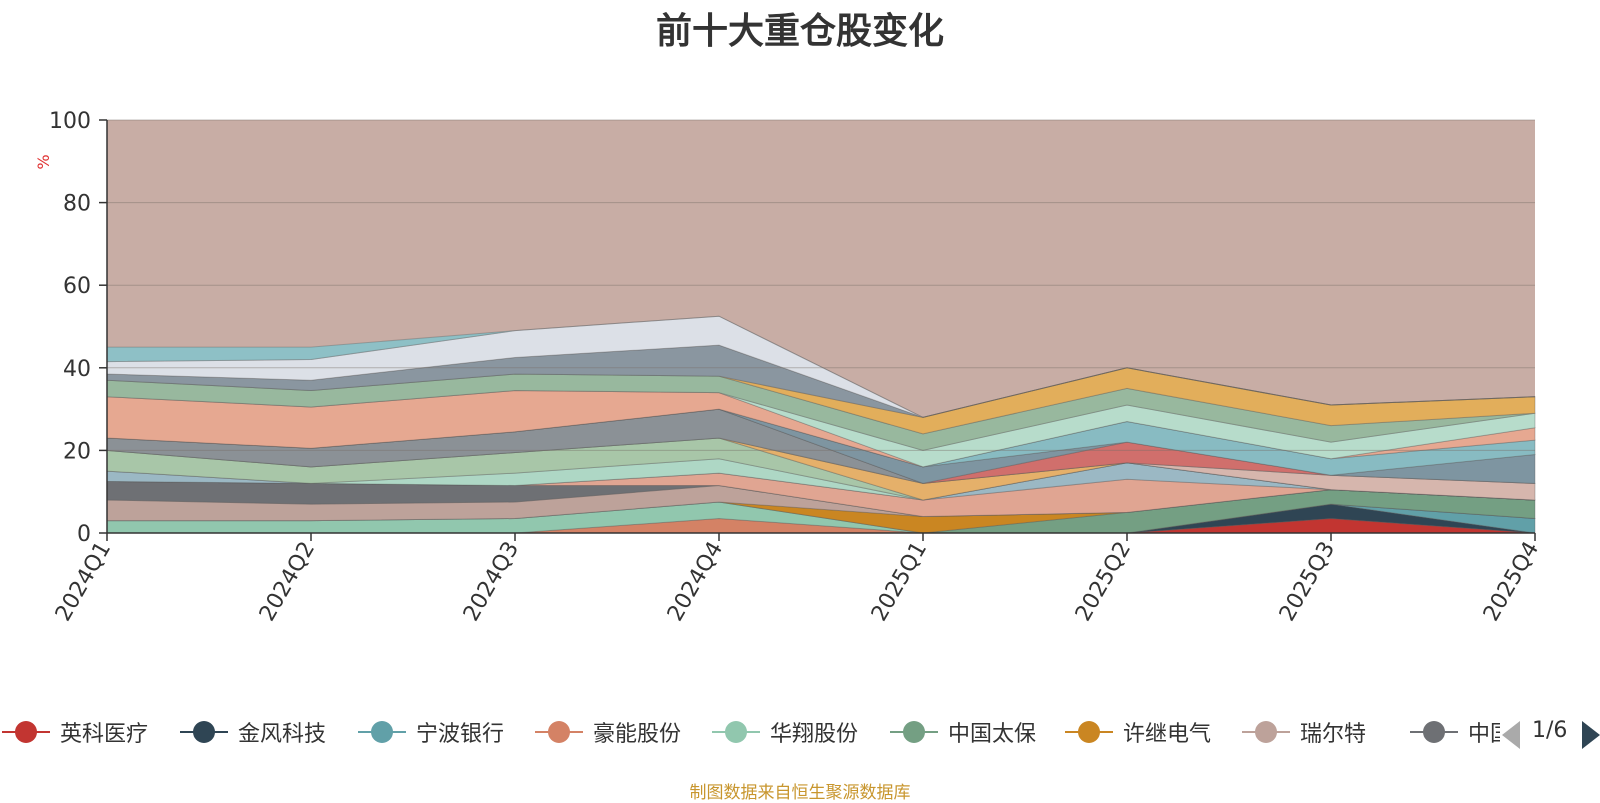 The image size is (1600, 803). Describe the element at coordinates (77, 451) in the screenshot. I see `y-tick-label: 20` at that location.